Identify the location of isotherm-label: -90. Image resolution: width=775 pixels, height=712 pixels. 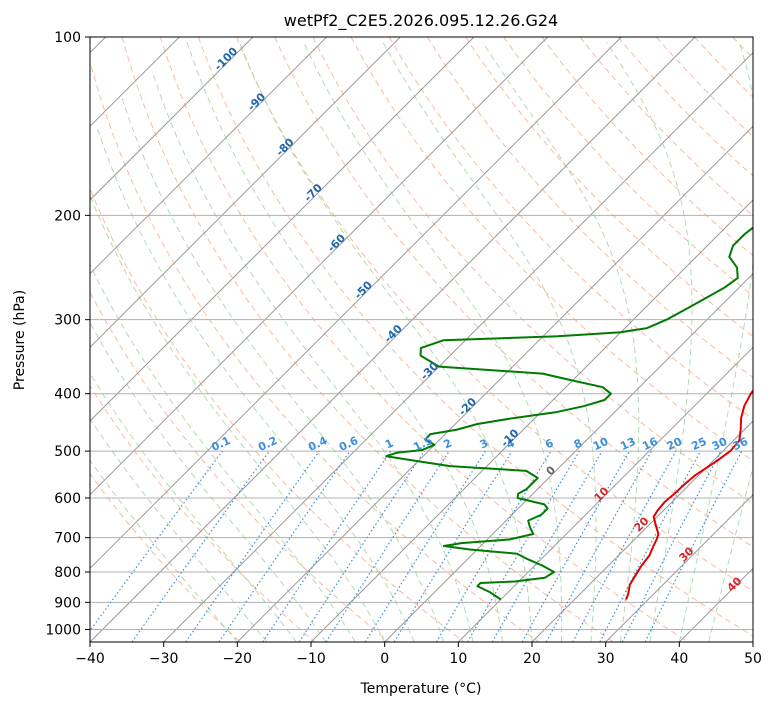
(256, 101).